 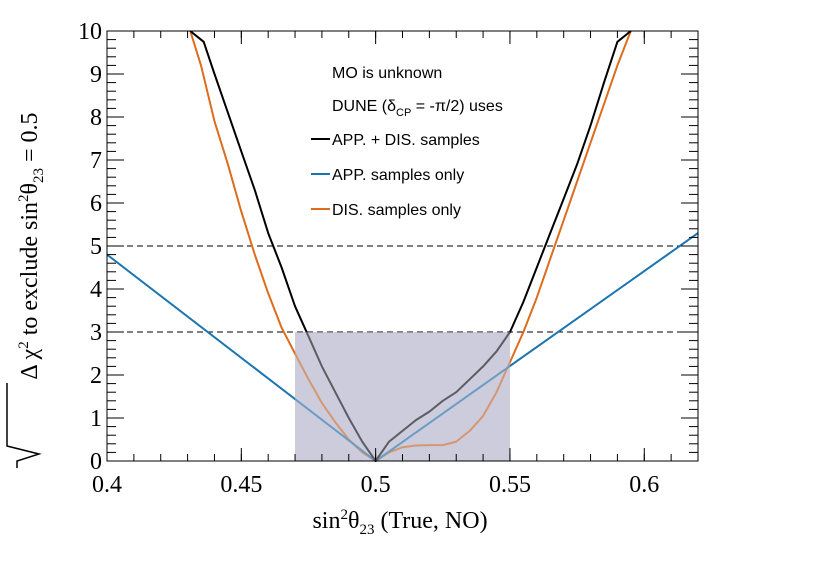 I want to click on annotation-dune: DUNE (δCP = -π/2) uses, so click(x=417, y=108).